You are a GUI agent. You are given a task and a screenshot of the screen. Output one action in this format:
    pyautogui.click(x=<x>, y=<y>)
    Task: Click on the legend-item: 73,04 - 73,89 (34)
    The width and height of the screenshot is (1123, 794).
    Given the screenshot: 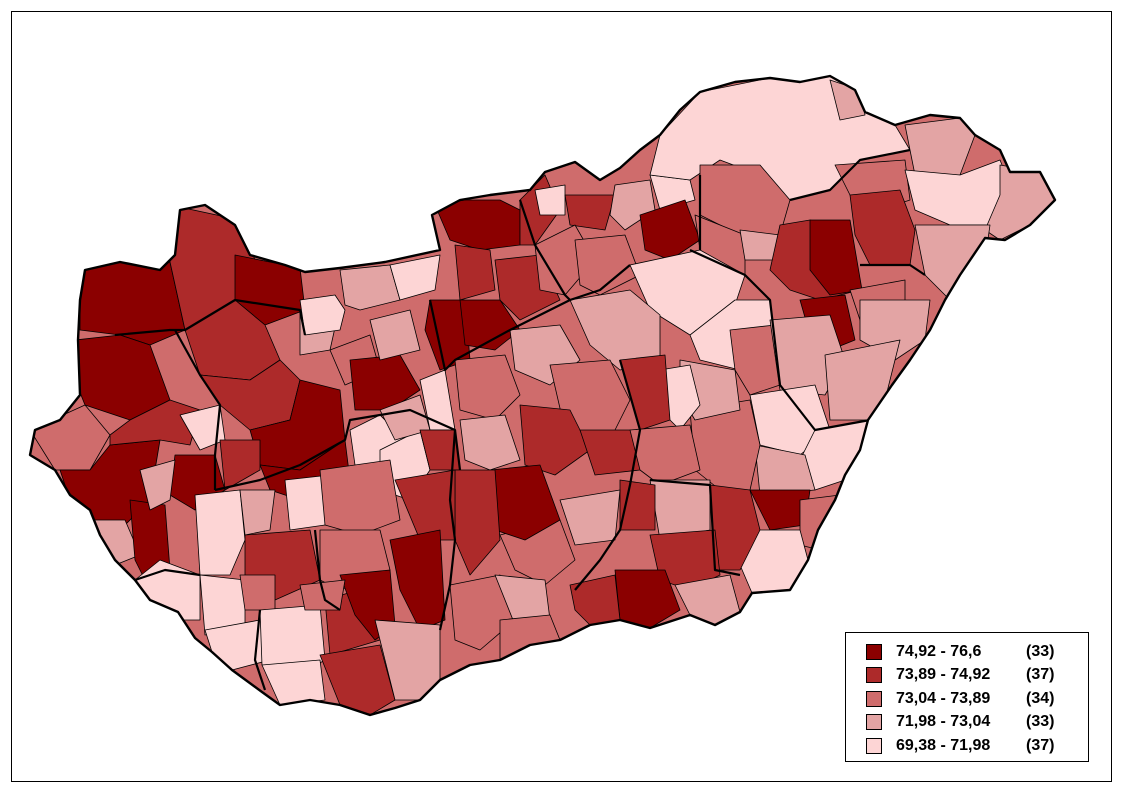 What is the action you would take?
    pyautogui.click(x=977, y=699)
    